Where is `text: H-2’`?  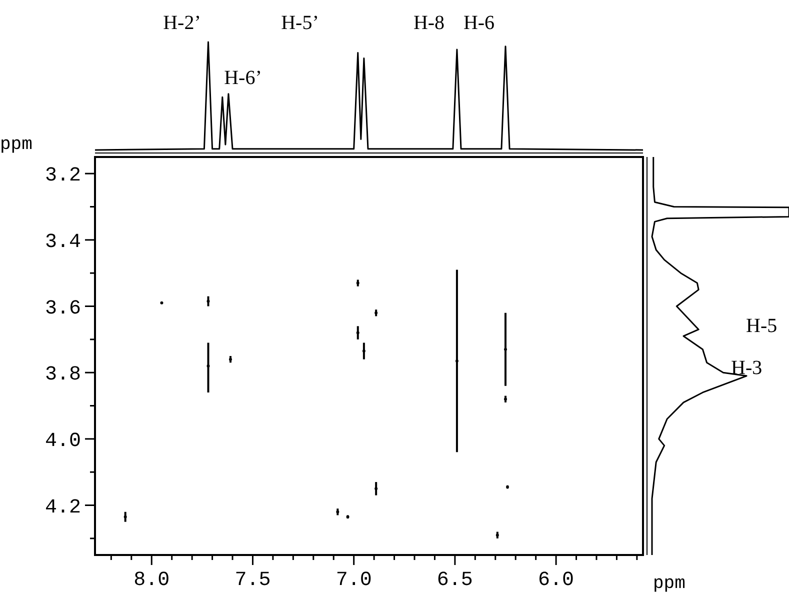
text: H-2’ is located at coordinates (182, 23).